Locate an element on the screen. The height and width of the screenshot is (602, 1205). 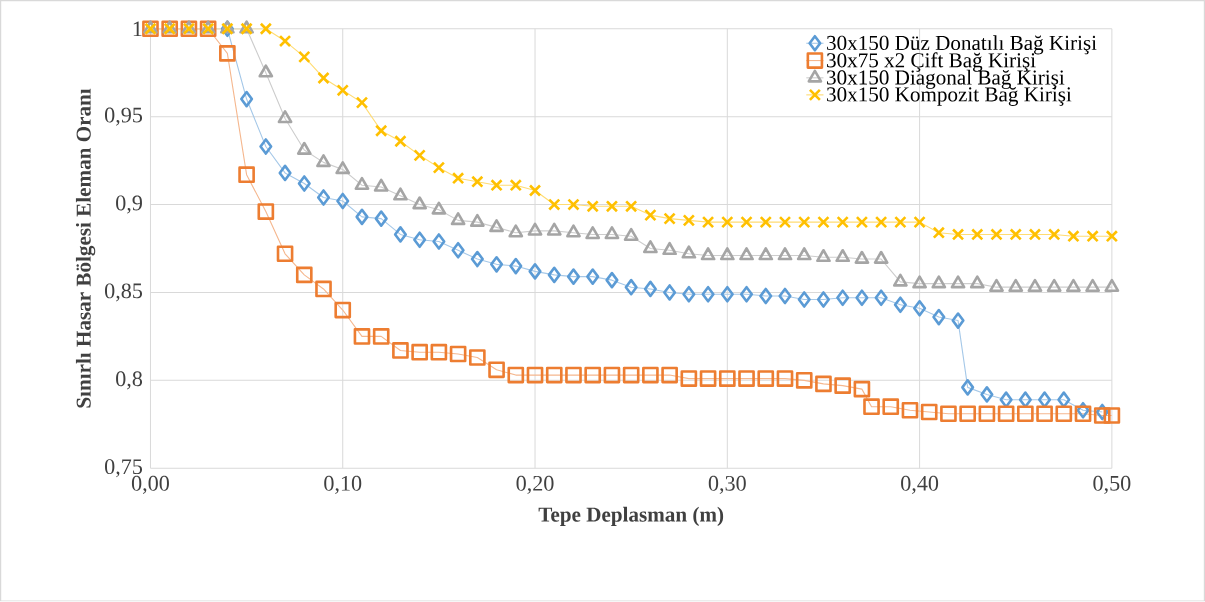
x-tick-label: 0,00 is located at coordinates (150, 485).